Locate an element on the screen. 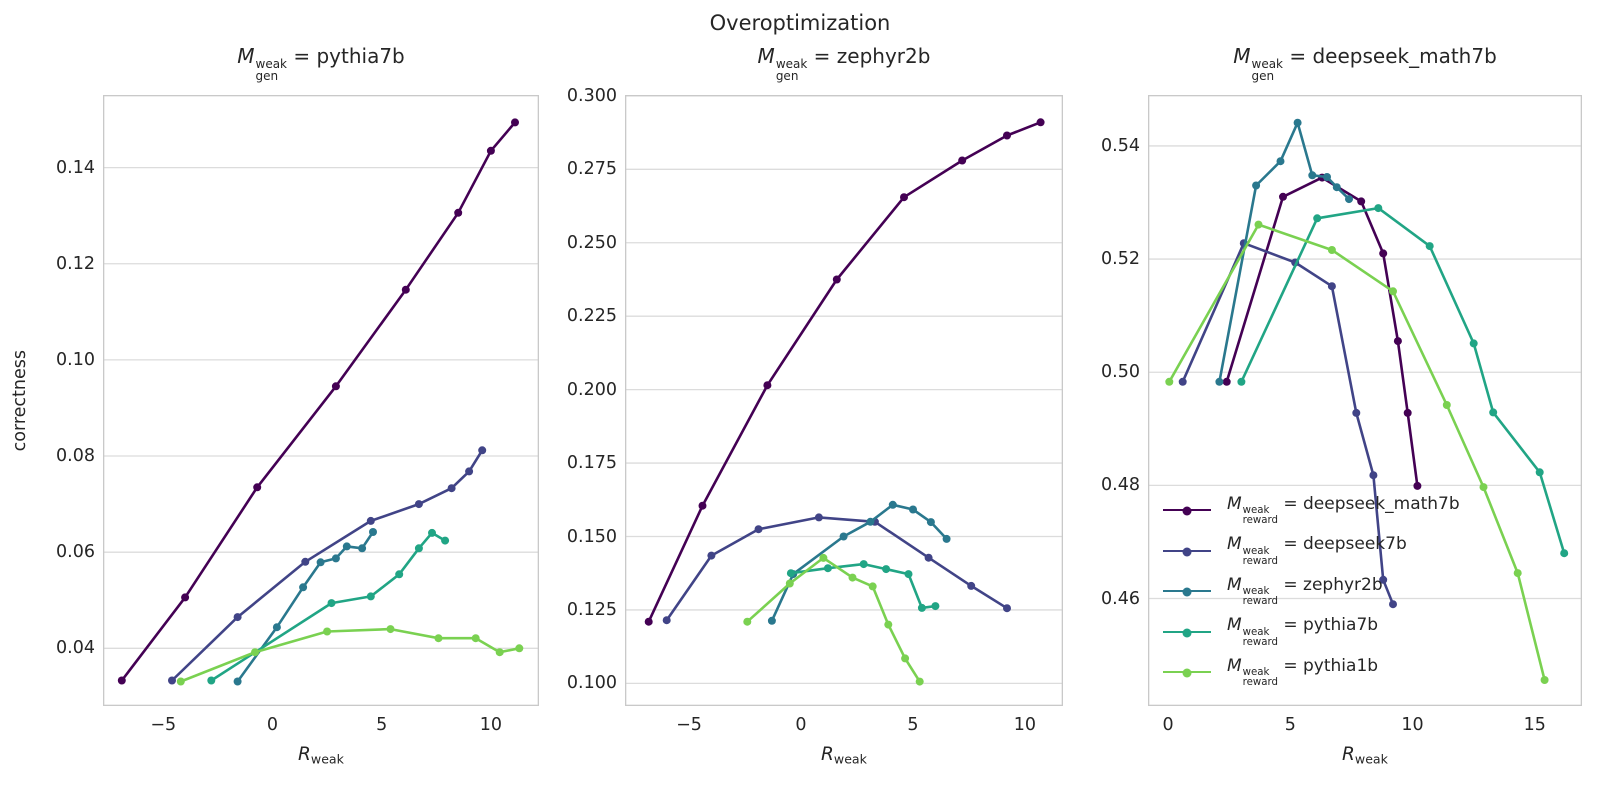 This screenshot has height=785, width=1600. y-tick-label: 0.50 is located at coordinates (1120, 372).